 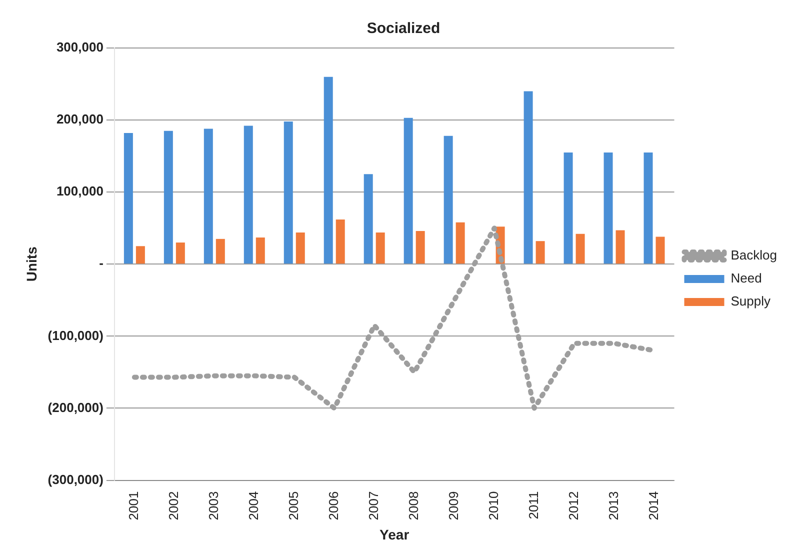 What do you see at coordinates (101, 263) in the screenshot?
I see `y-tick-label: -` at bounding box center [101, 263].